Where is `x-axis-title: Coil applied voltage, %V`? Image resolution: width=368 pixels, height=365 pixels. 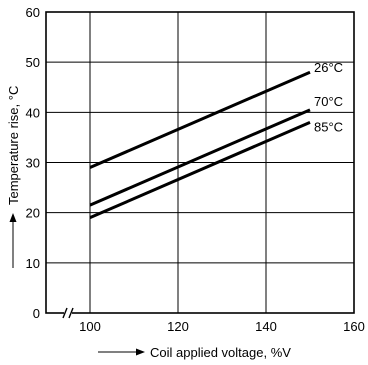 x-axis-title: Coil applied voltage, %V is located at coordinates (194, 352).